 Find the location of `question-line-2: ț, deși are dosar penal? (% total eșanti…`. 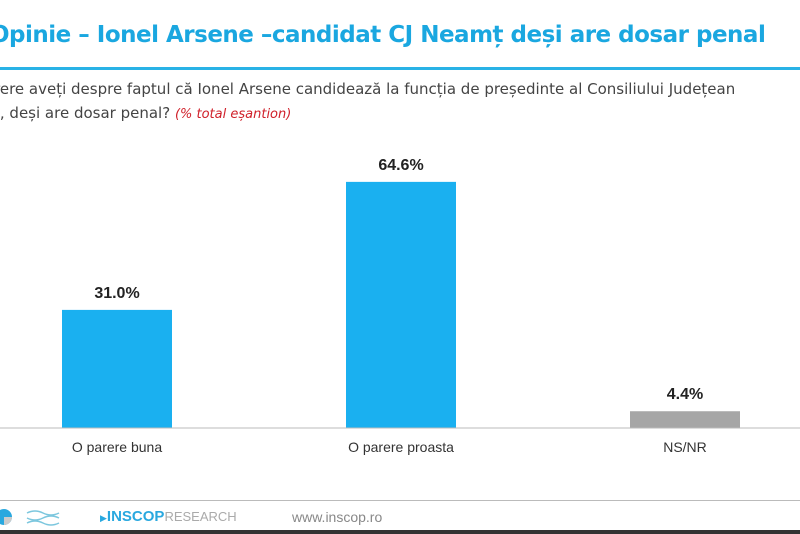

question-line-2: ț, deși are dosar penal? (% total eșanti… is located at coordinates (145, 113).